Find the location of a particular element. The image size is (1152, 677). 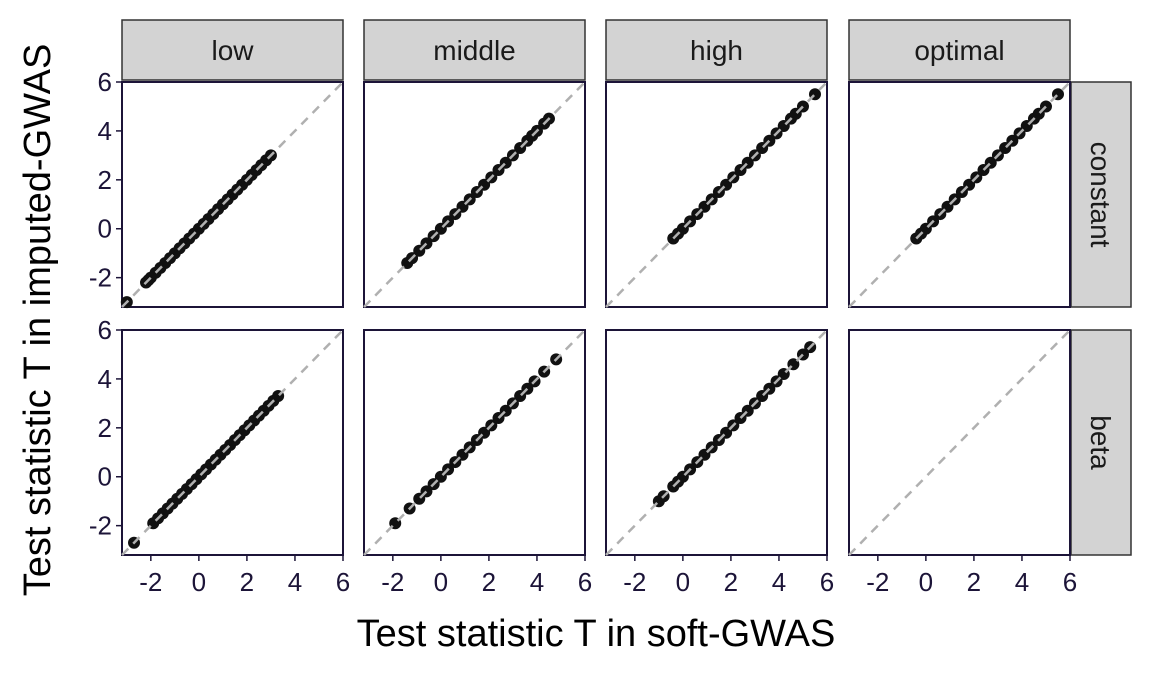

panel-beta-middle is located at coordinates (474, 442).